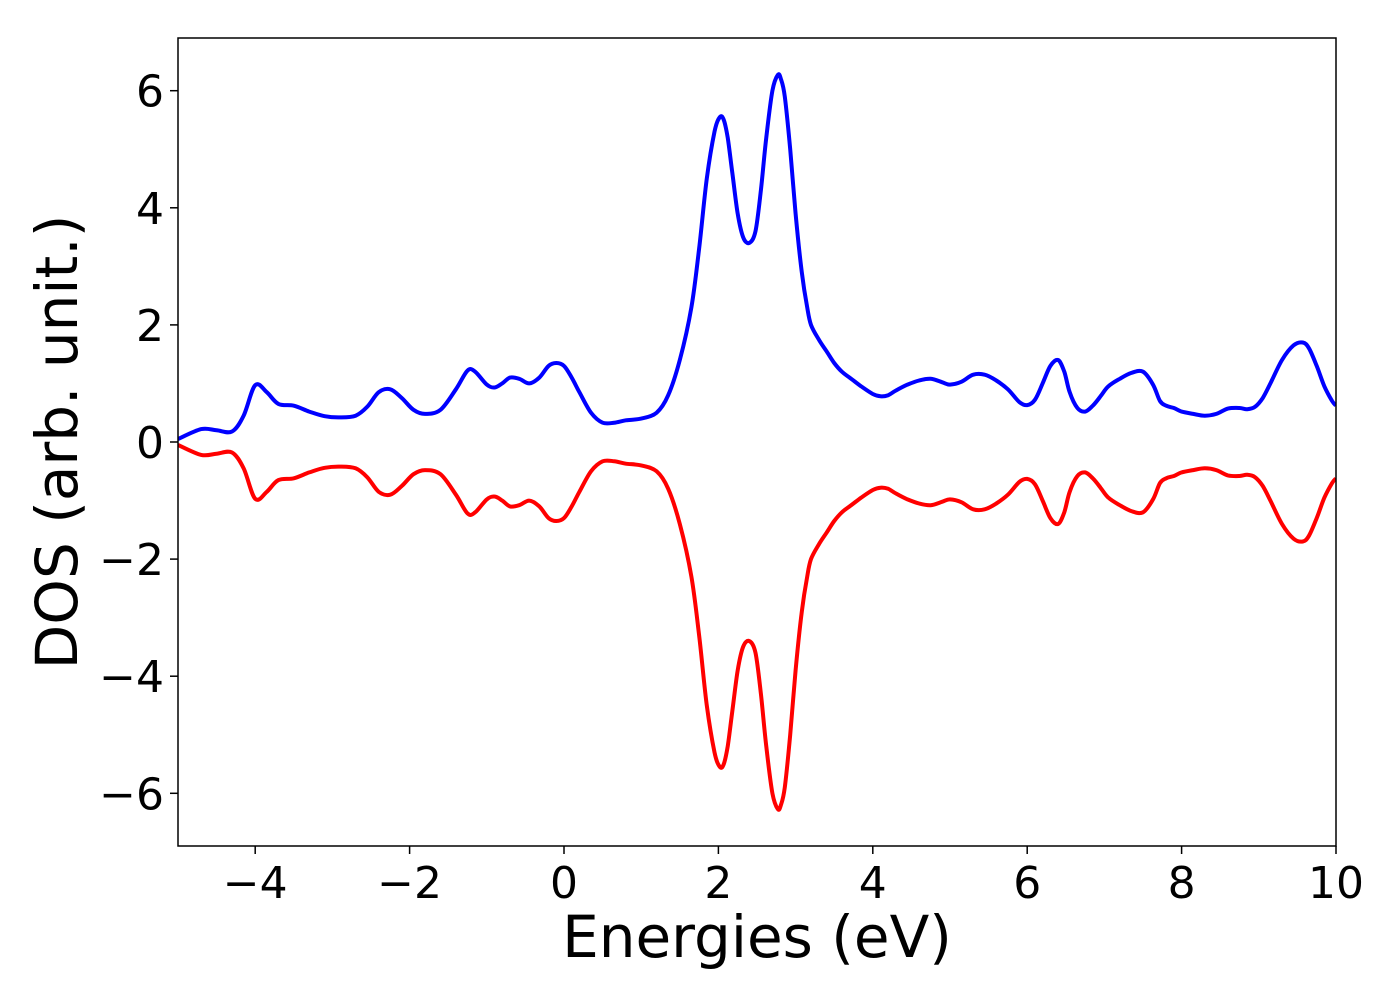 Image resolution: width=1400 pixels, height=1000 pixels. I want to click on y-axis: −6 −4 −2 0 2 4 6, so click(138, 443).